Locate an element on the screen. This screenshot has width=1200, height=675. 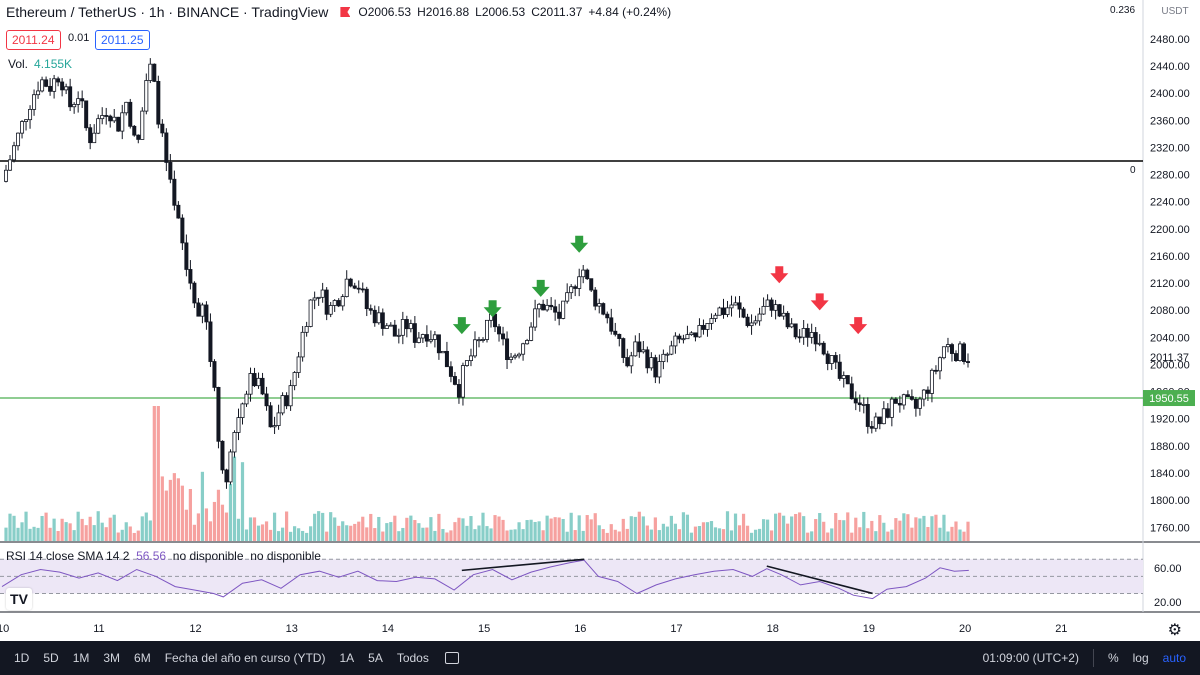
volume-legend: Vol. 4.155K is located at coordinates (40, 64).